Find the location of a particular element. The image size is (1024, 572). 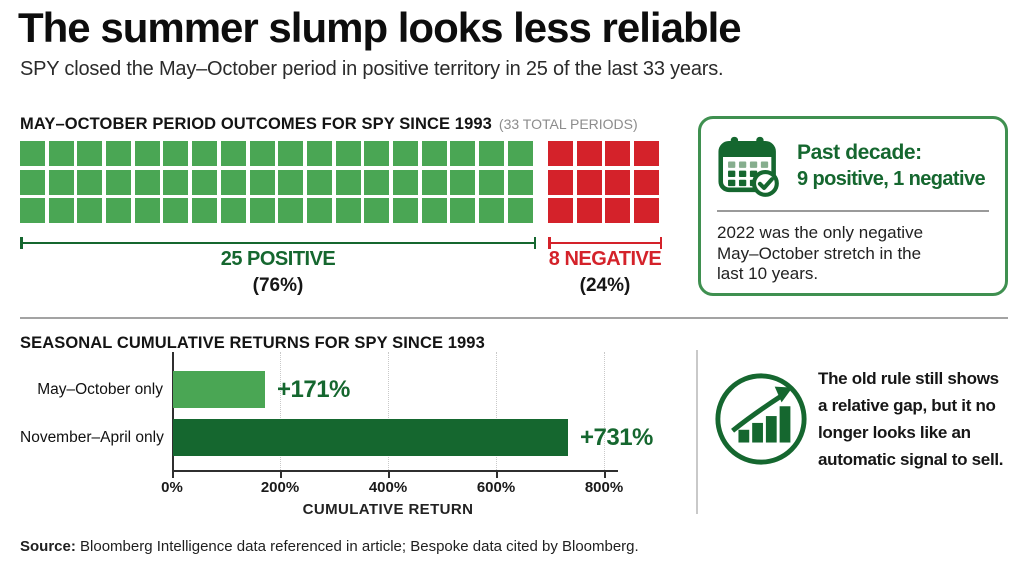

bar-row: +731% is located at coordinates (413, 437).